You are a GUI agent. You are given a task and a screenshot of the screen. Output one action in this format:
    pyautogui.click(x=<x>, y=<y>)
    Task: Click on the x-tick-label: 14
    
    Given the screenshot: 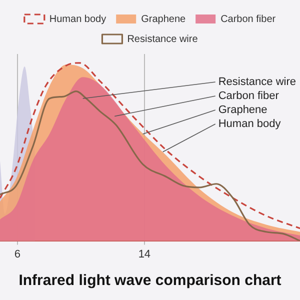 What is the action you would take?
    pyautogui.click(x=144, y=254)
    